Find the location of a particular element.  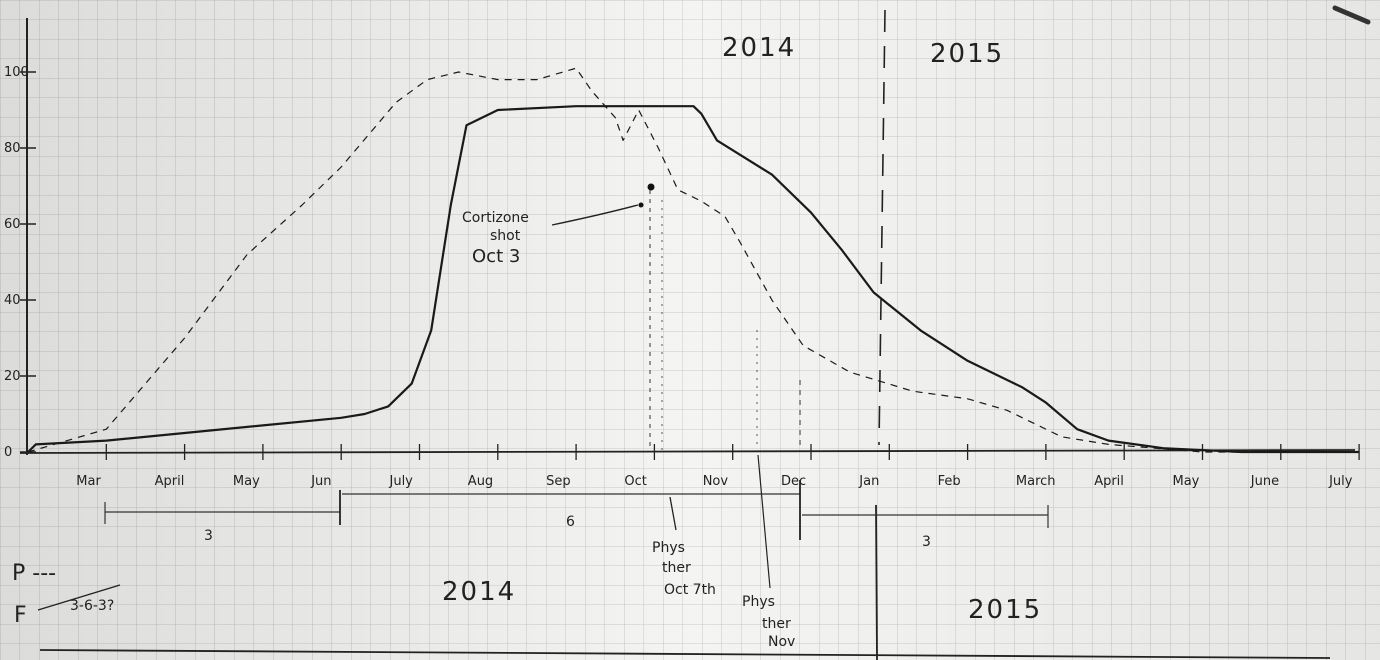

annotation-pointer-oct7 is located at coordinates (673, 513).